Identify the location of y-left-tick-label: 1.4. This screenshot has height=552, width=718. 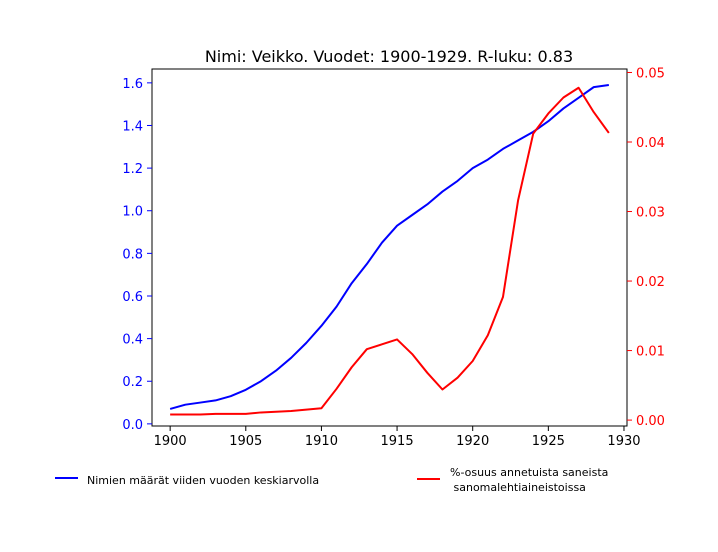
(132, 126).